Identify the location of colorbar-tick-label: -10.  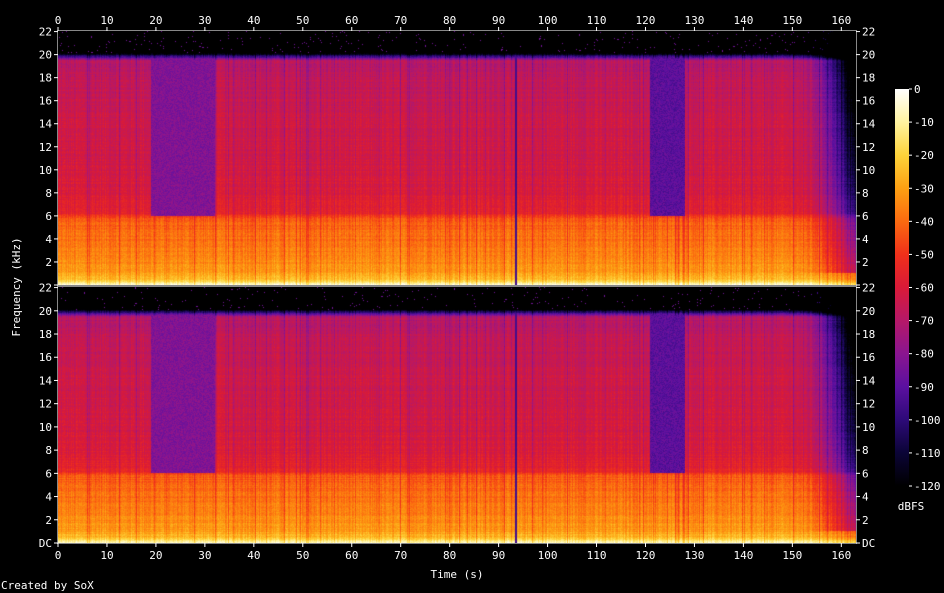
(924, 122).